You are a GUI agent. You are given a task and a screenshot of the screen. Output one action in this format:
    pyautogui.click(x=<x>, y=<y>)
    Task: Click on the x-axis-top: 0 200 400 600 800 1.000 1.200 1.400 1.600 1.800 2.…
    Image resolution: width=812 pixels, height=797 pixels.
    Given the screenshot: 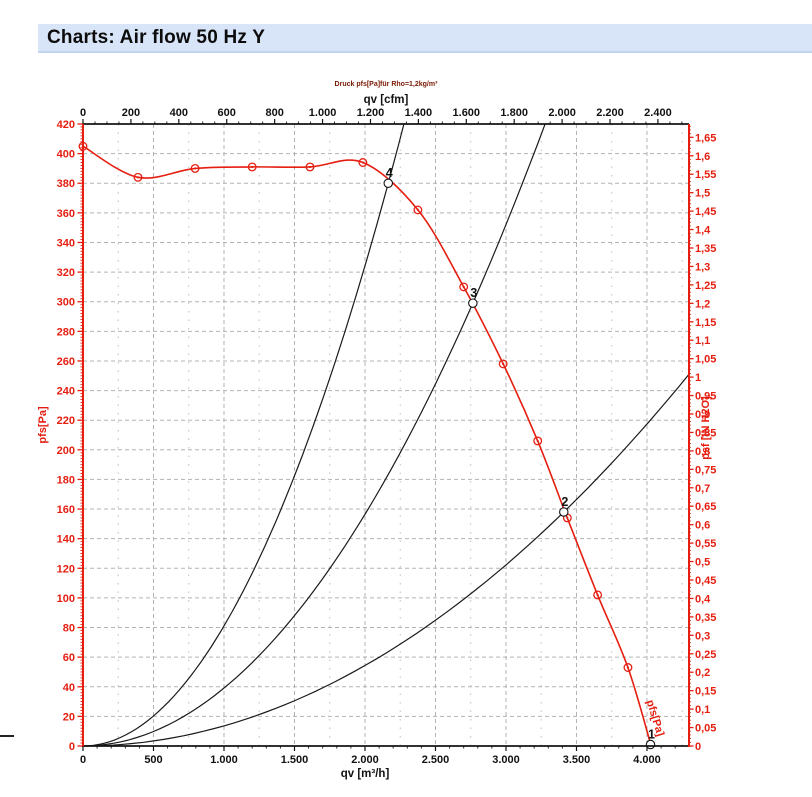 What is the action you would take?
    pyautogui.click(x=381, y=102)
    